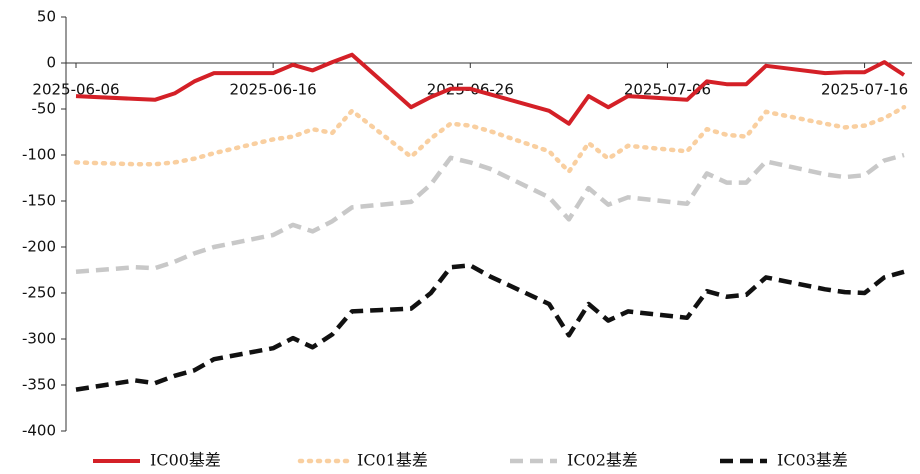 Image resolution: width=920 pixels, height=474 pixels. Describe the element at coordinates (185, 460) in the screenshot. I see `legend-label: IC00基差` at that location.